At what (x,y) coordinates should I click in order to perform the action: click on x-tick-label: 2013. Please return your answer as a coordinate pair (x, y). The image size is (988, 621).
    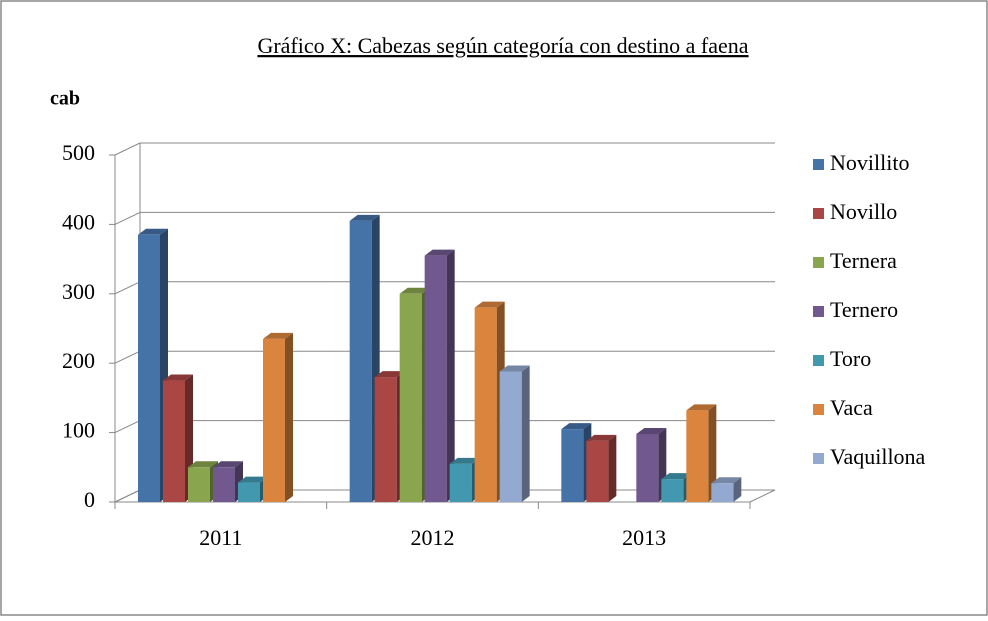
    Looking at the image, I should click on (644, 537).